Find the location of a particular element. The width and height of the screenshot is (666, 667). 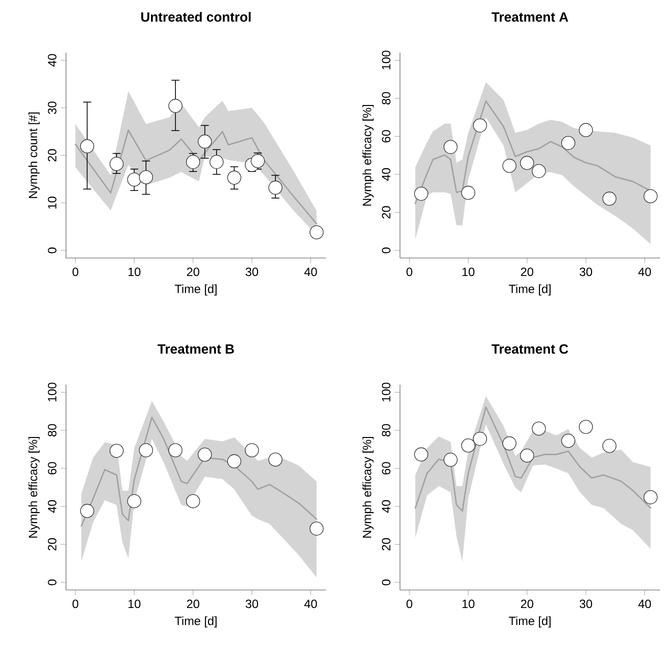

y-axis-title: Nymph count [#] is located at coordinates (34, 155).